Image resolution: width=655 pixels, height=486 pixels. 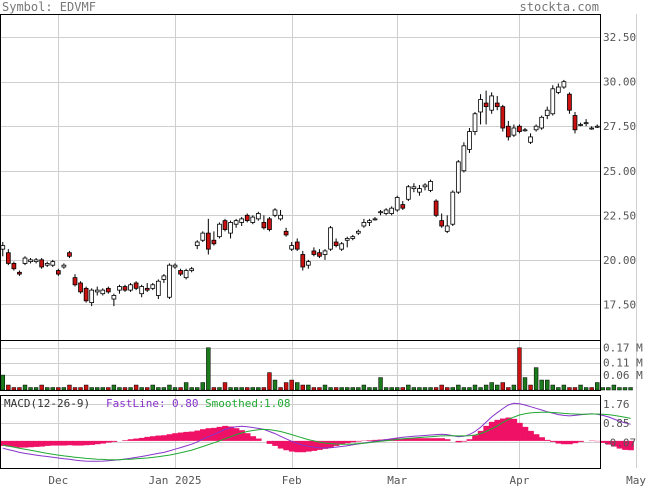 I want to click on volume-tick-label: 0.06 M, so click(x=623, y=375).